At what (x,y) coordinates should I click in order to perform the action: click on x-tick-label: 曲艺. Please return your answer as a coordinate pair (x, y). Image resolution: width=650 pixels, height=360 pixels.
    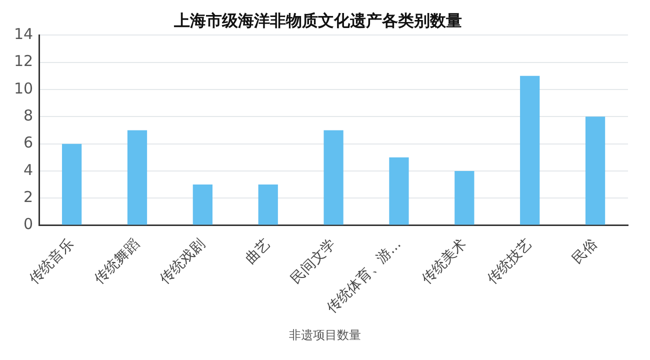
    Looking at the image, I should click on (258, 252).